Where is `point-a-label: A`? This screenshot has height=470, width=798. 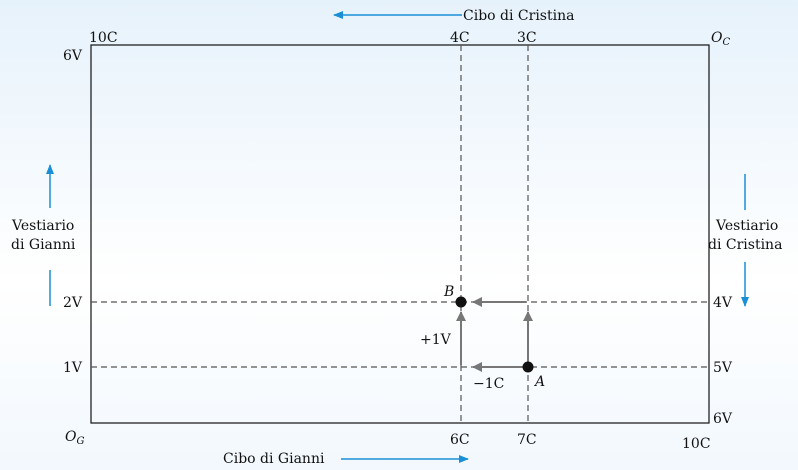
point-a-label: A is located at coordinates (539, 382).